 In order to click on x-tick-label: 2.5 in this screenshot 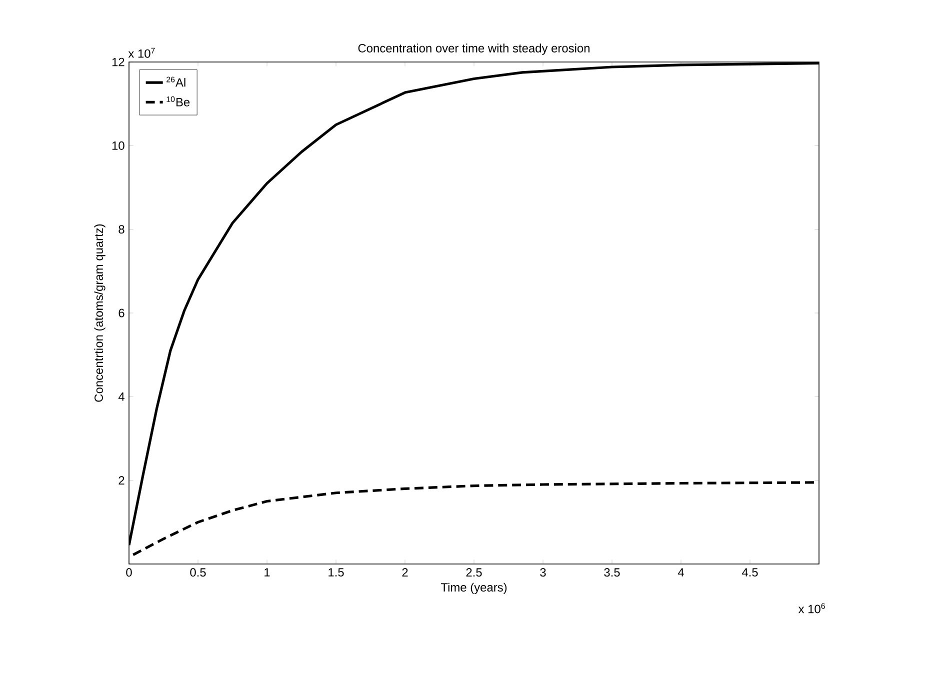, I will do `click(474, 572)`.